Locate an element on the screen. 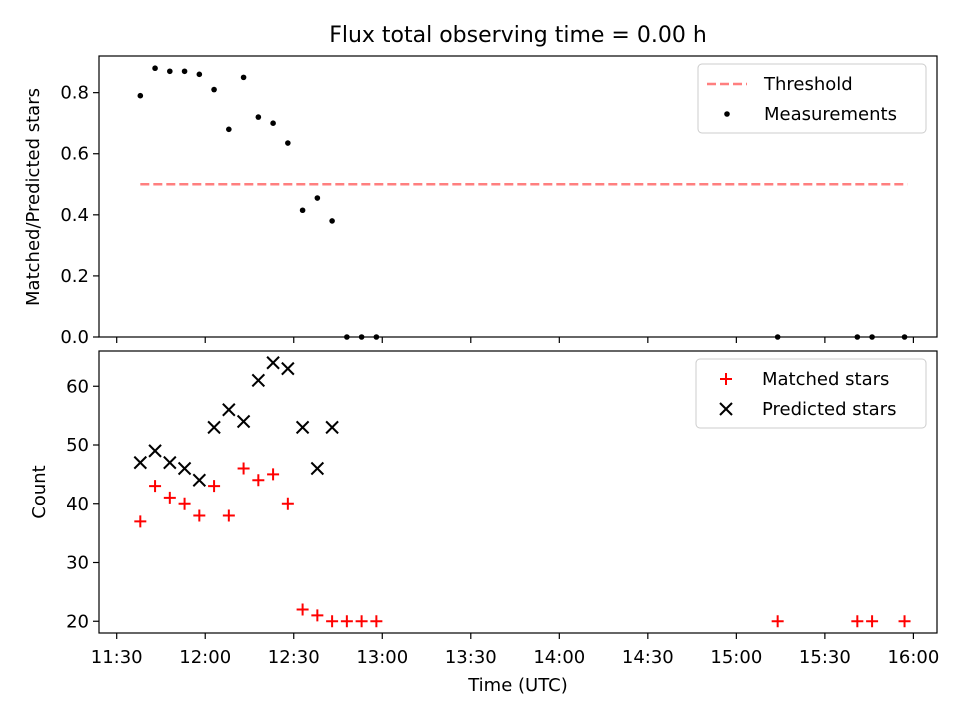 This screenshot has width=960, height=720. bottom-y-ticks: 20 30 40 50 60 is located at coordinates (82, 504).